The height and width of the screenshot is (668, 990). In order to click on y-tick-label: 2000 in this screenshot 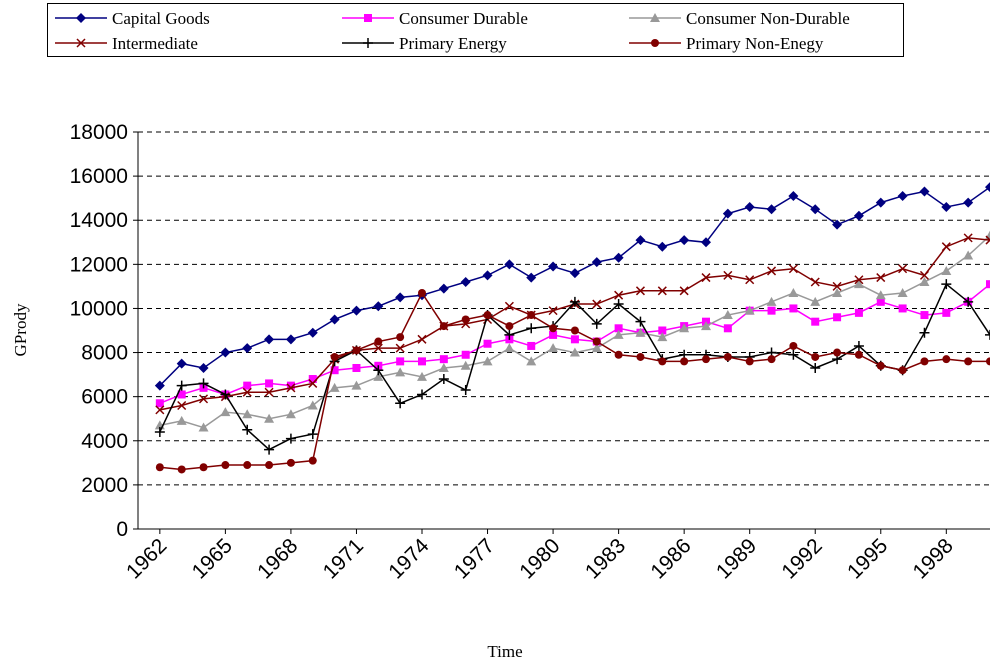, I will do `click(104, 485)`.